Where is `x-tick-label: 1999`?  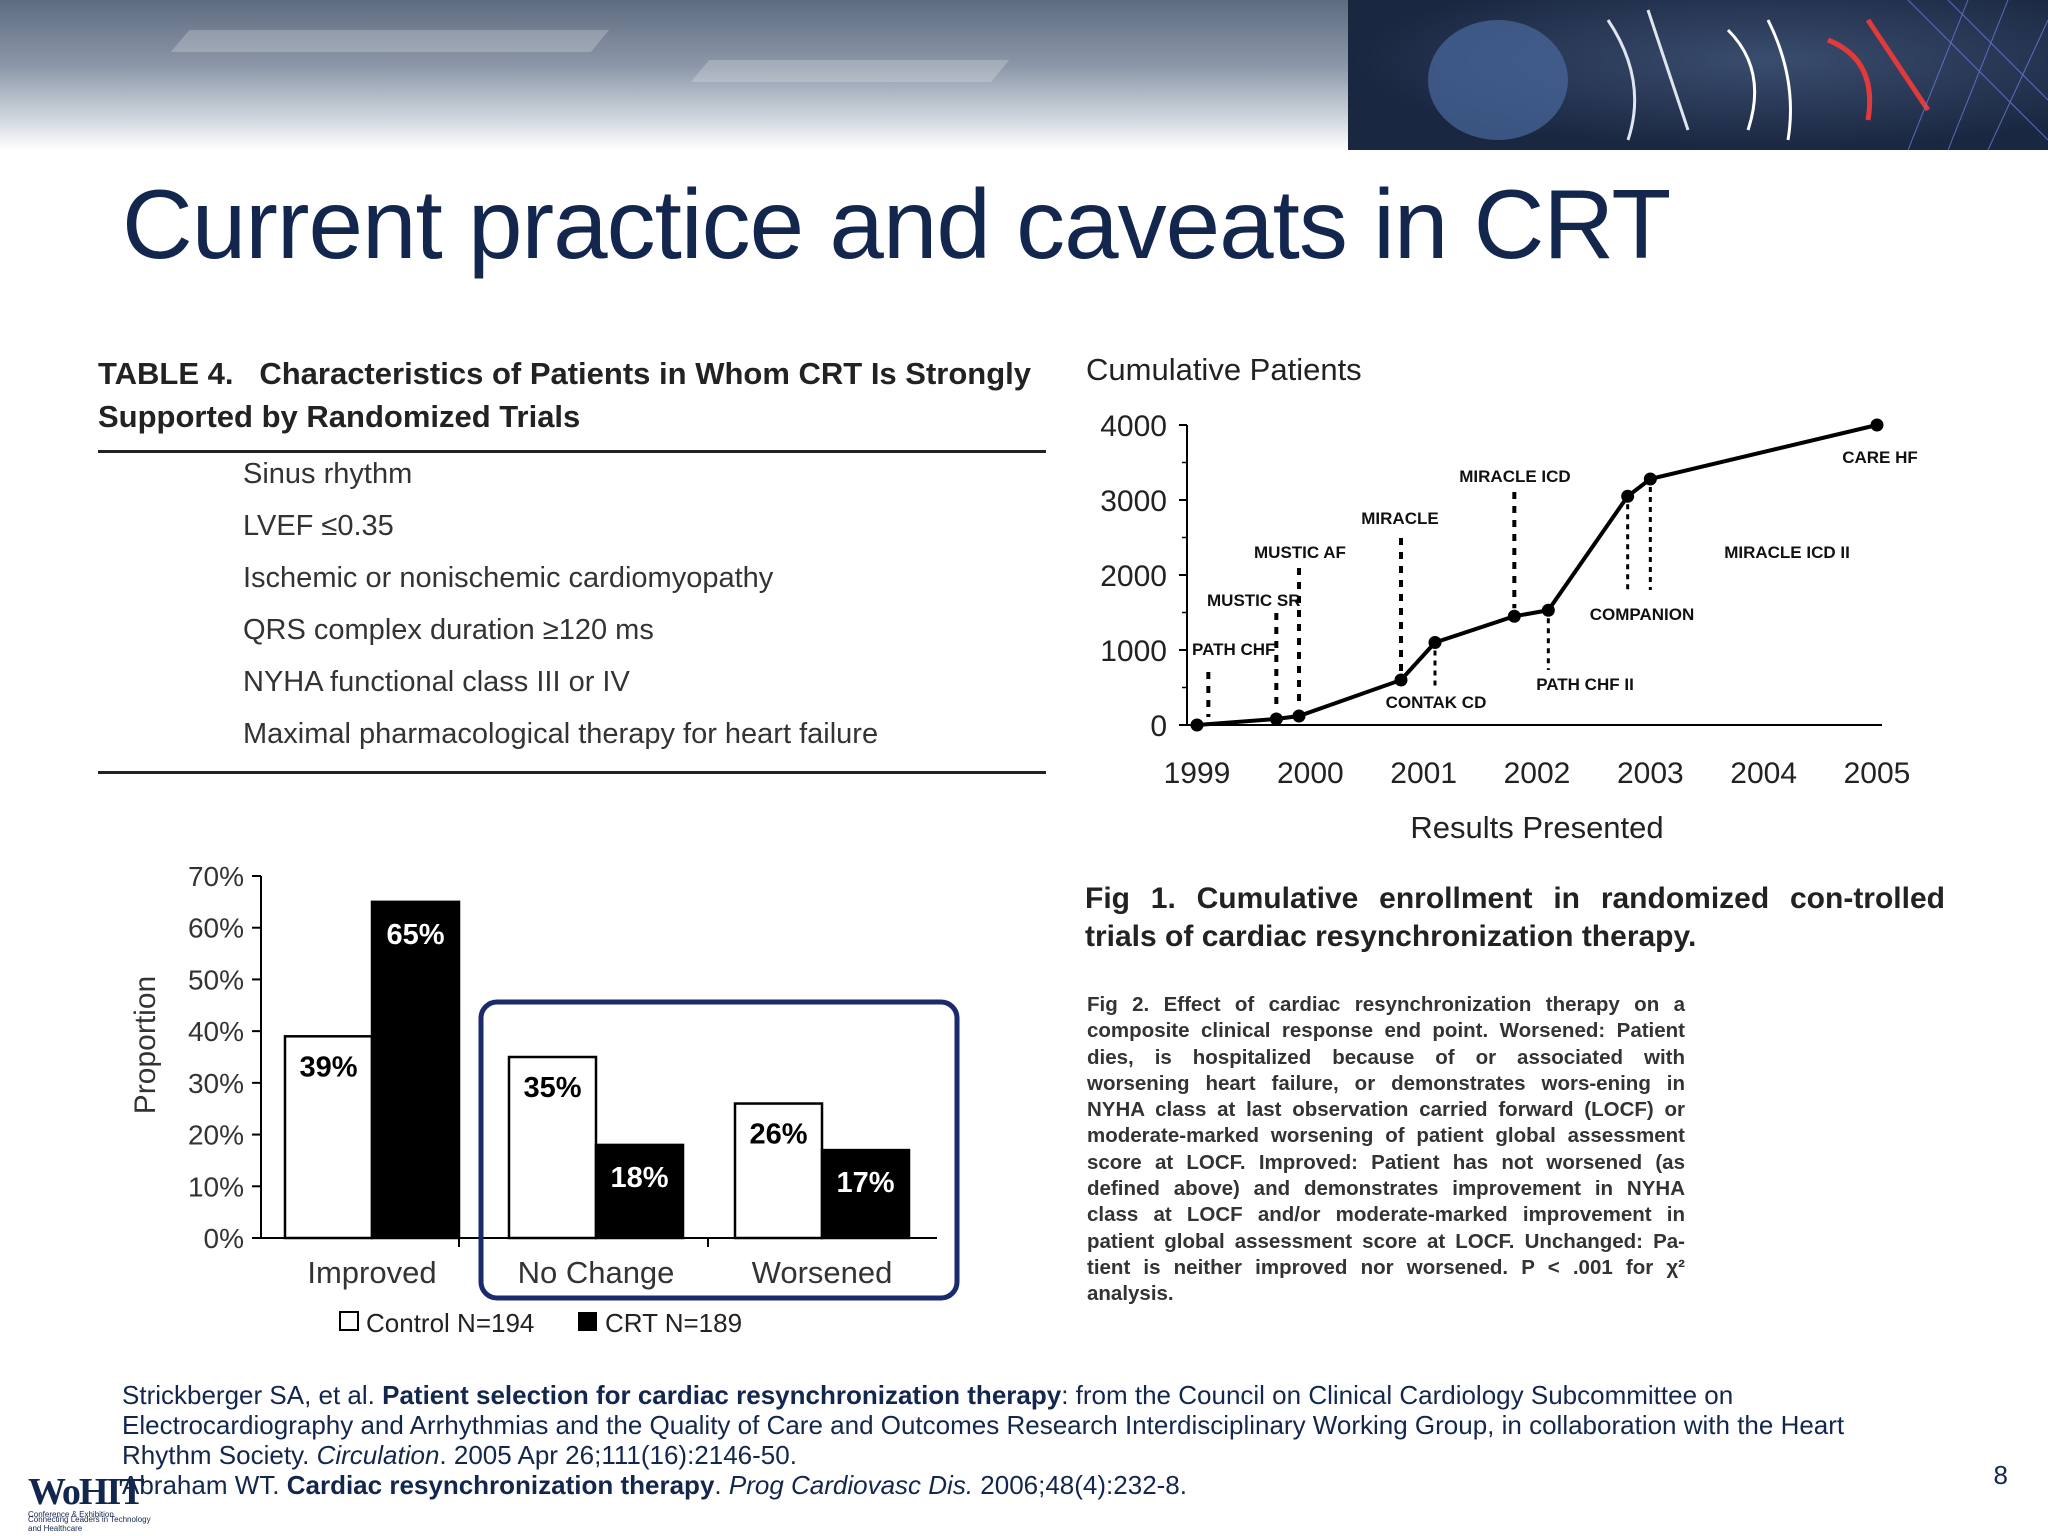 x-tick-label: 1999 is located at coordinates (1197, 773).